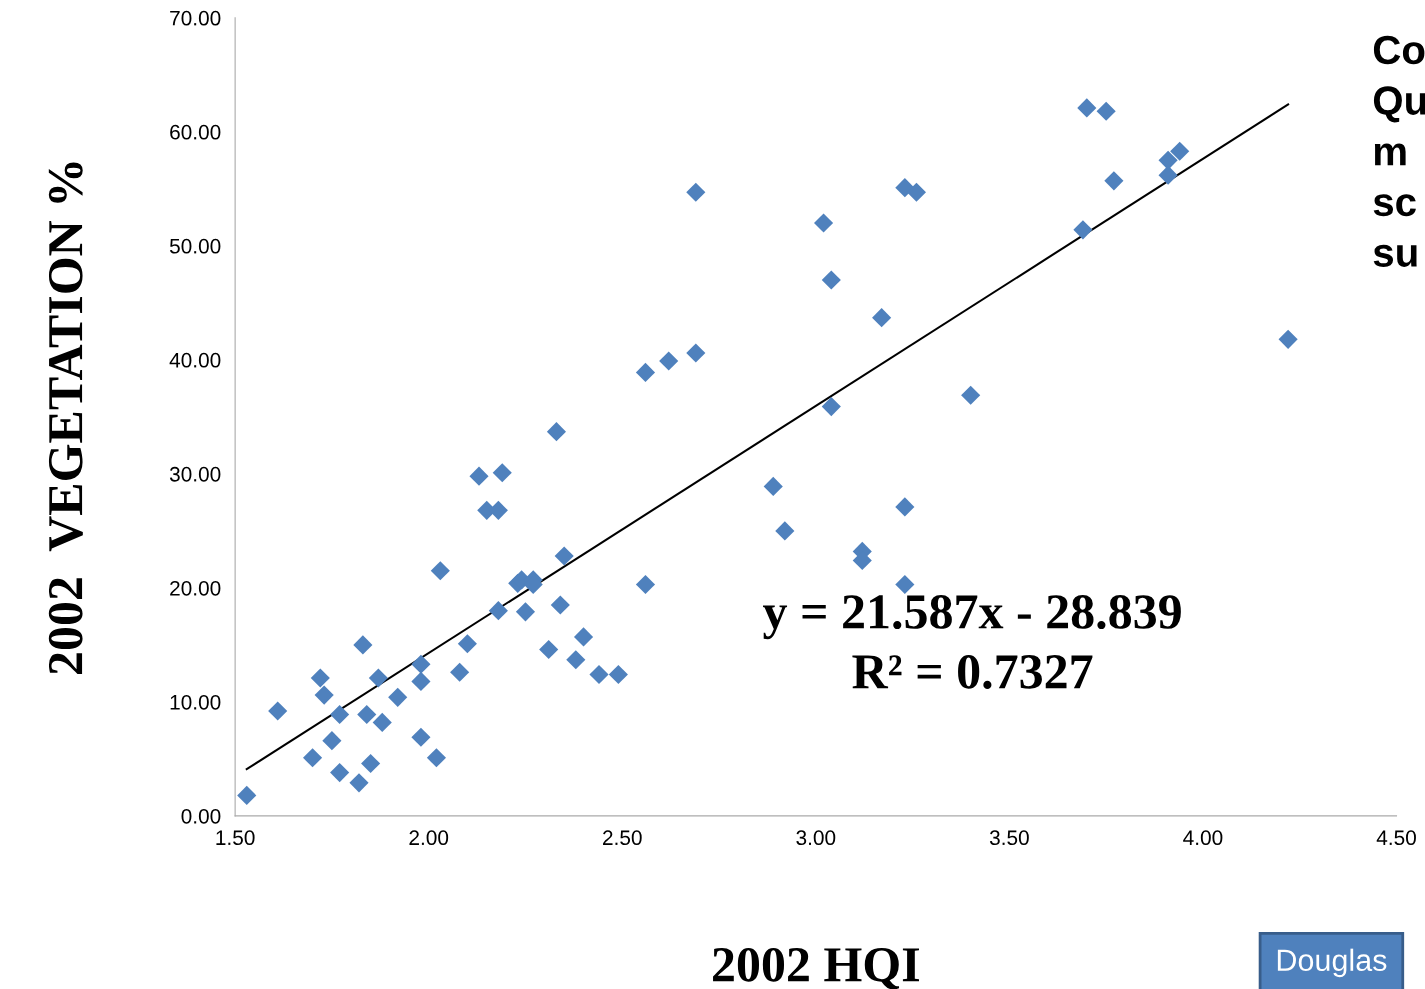  Describe the element at coordinates (195, 360) in the screenshot. I see `y-tick-label: 40.00` at that location.